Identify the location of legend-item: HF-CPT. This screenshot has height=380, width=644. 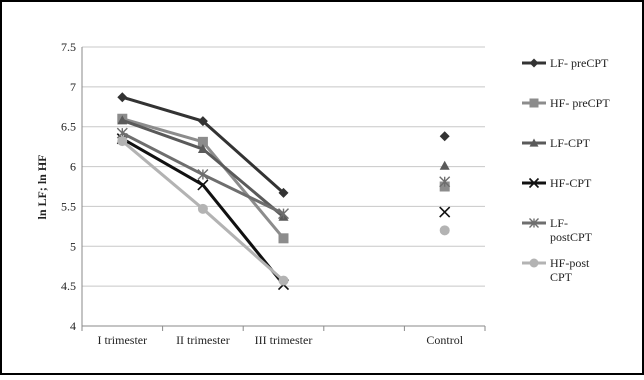
(557, 183).